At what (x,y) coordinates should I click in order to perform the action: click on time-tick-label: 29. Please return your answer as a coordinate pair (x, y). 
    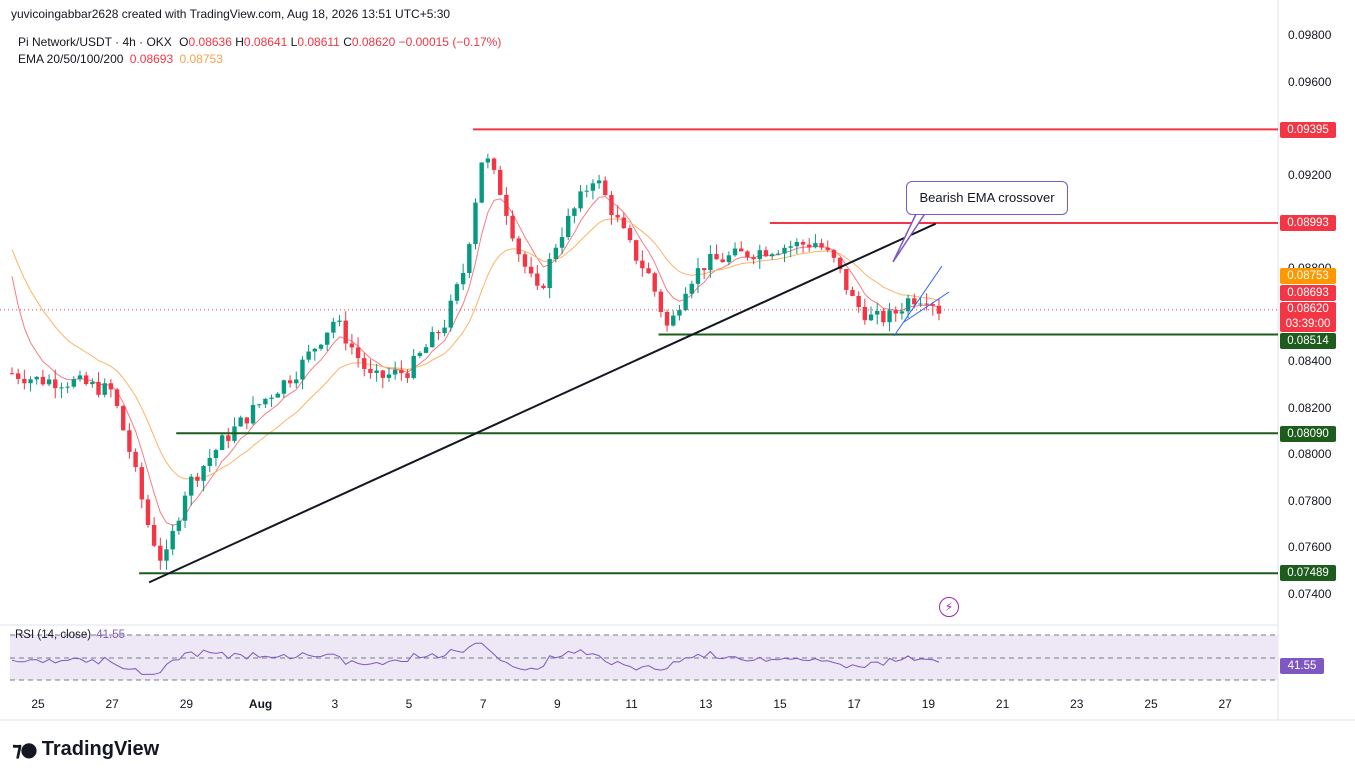
    Looking at the image, I should click on (186, 704).